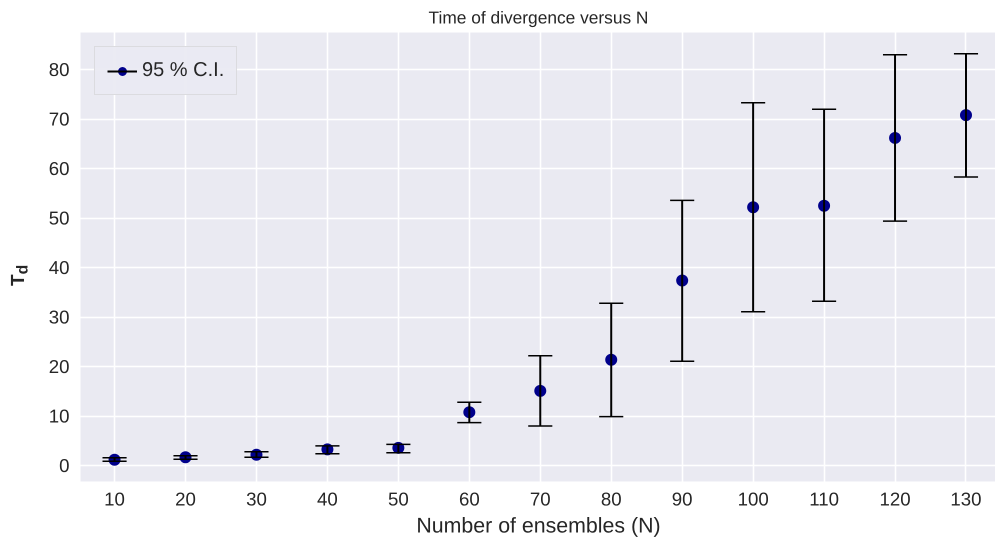 The width and height of the screenshot is (995, 540). What do you see at coordinates (183, 70) in the screenshot?
I see `legend-label: 95 % C.I.` at bounding box center [183, 70].